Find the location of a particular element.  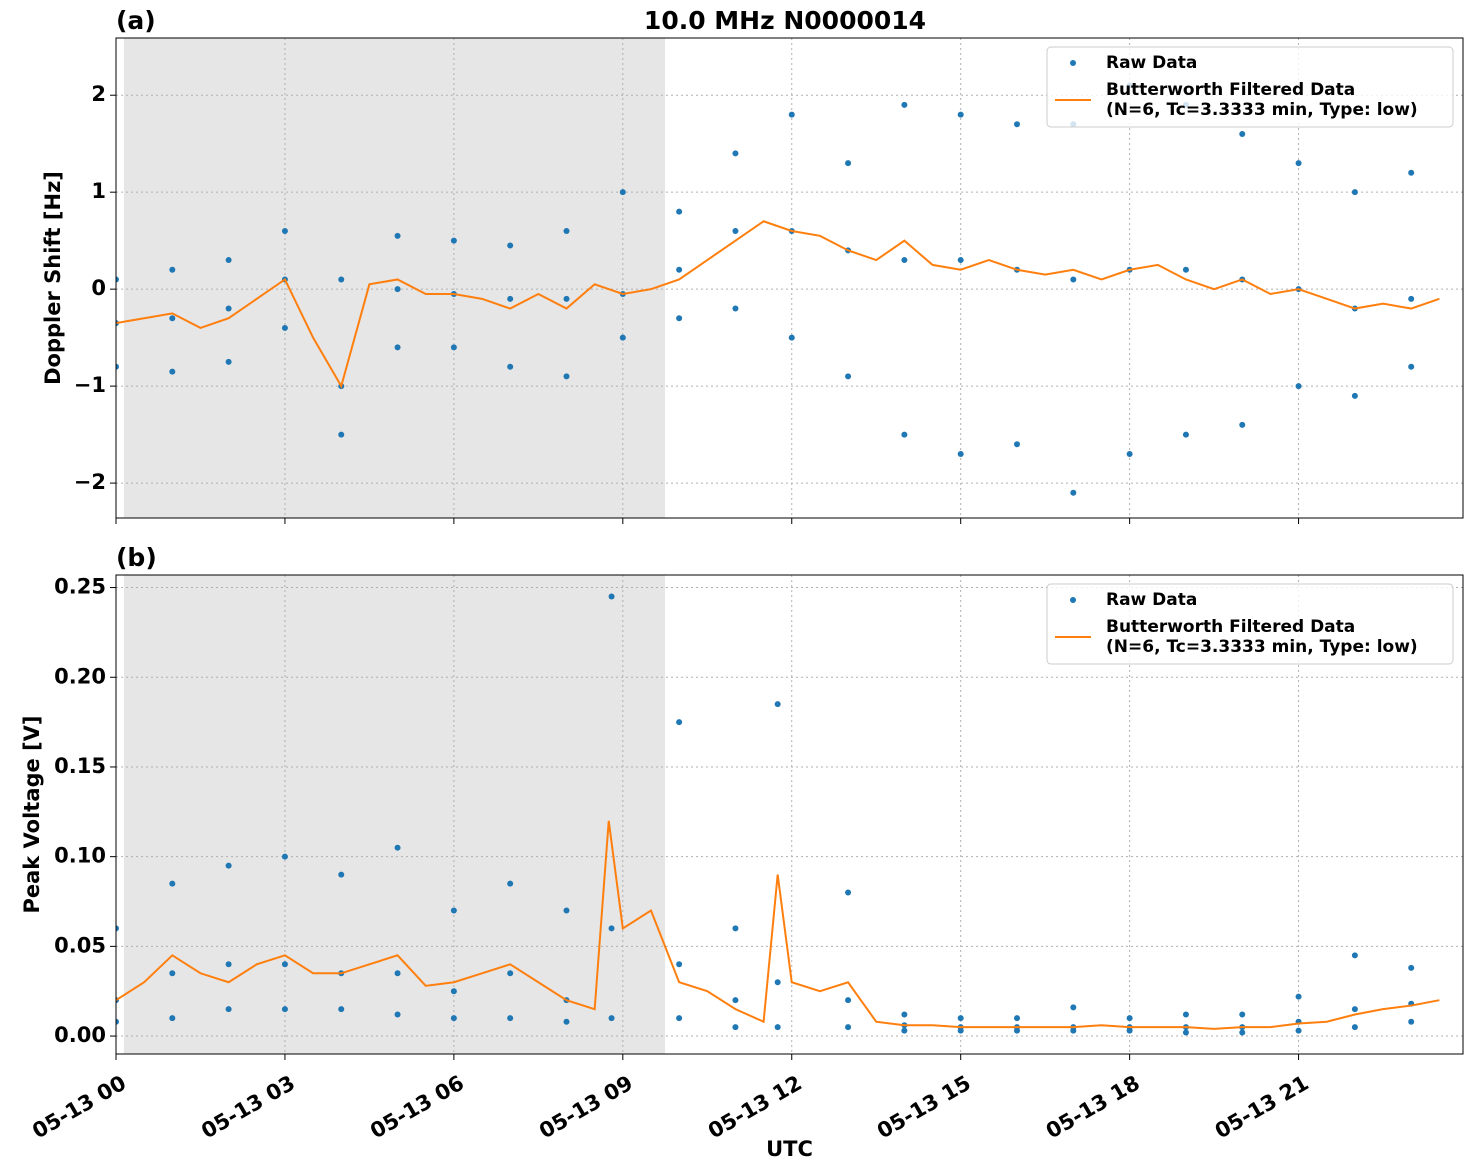

y-tick-label: 0.05 is located at coordinates (80, 945).